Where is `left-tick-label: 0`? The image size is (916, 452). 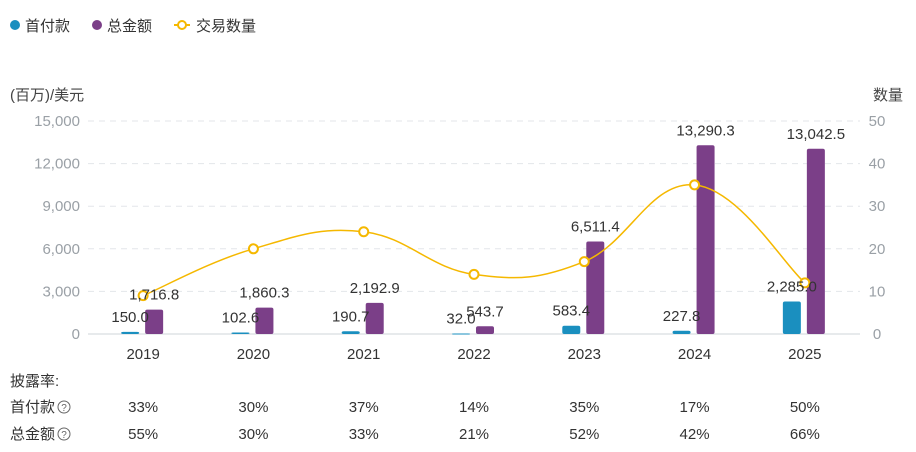
left-tick-label: 0 is located at coordinates (76, 334).